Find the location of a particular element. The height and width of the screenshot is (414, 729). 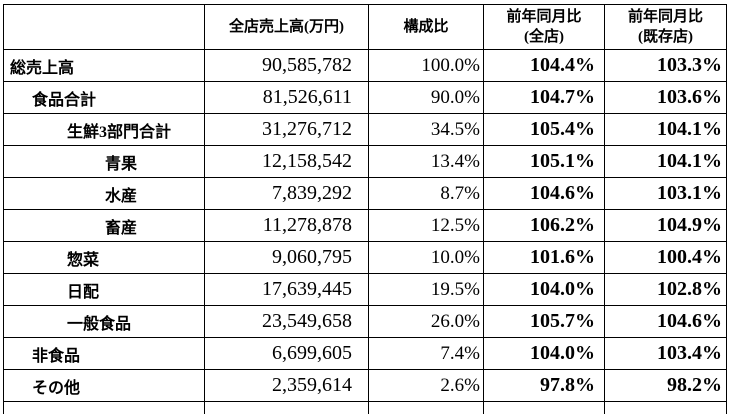

yoy-existing-value: 103.6% is located at coordinates (665, 97).